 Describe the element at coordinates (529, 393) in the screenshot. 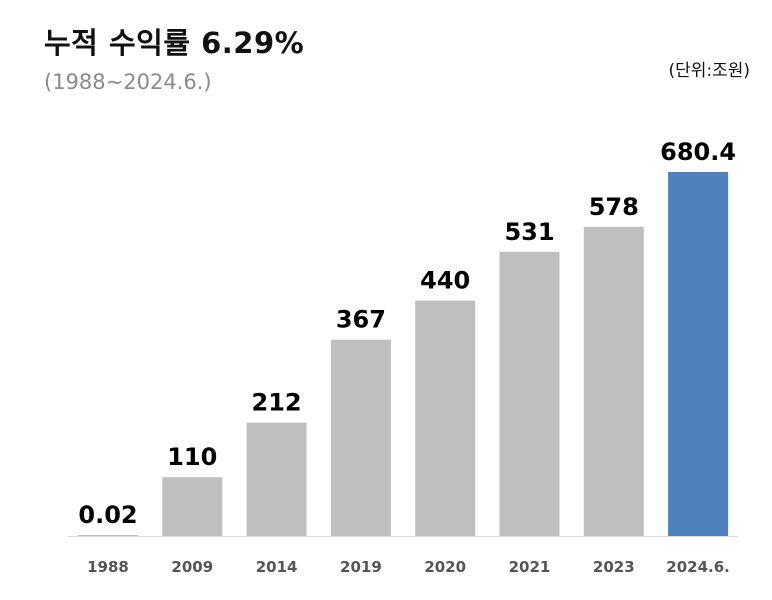

I see `bar-2021` at that location.